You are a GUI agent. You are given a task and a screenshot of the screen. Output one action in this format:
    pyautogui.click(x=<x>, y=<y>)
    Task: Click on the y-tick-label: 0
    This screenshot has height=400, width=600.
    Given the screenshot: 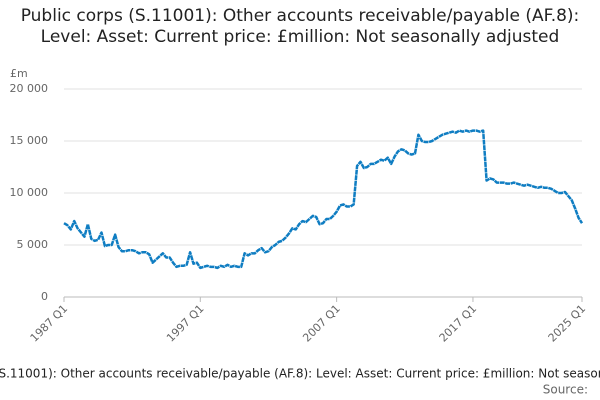 What is the action you would take?
    pyautogui.click(x=44, y=296)
    